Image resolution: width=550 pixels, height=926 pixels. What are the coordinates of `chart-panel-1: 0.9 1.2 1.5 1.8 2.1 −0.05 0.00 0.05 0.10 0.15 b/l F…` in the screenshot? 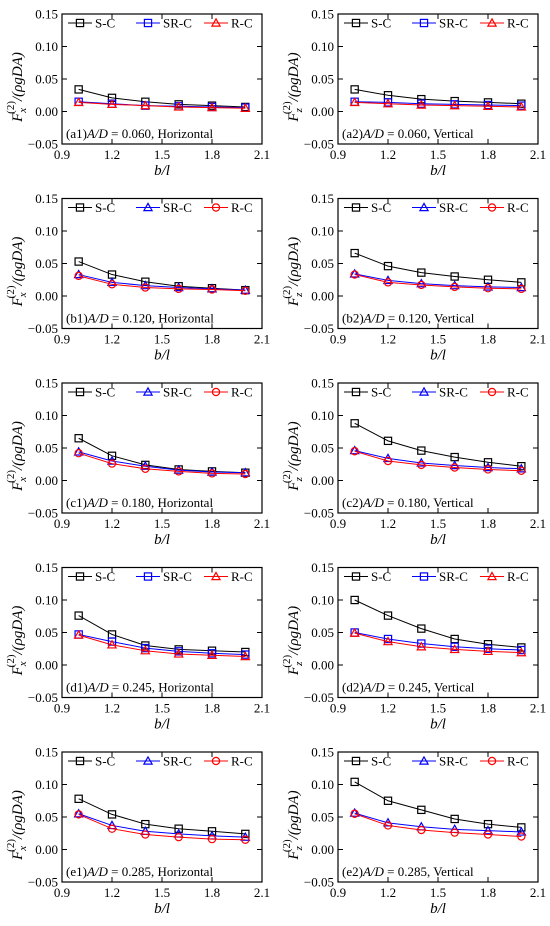 It's located at (137, 93).